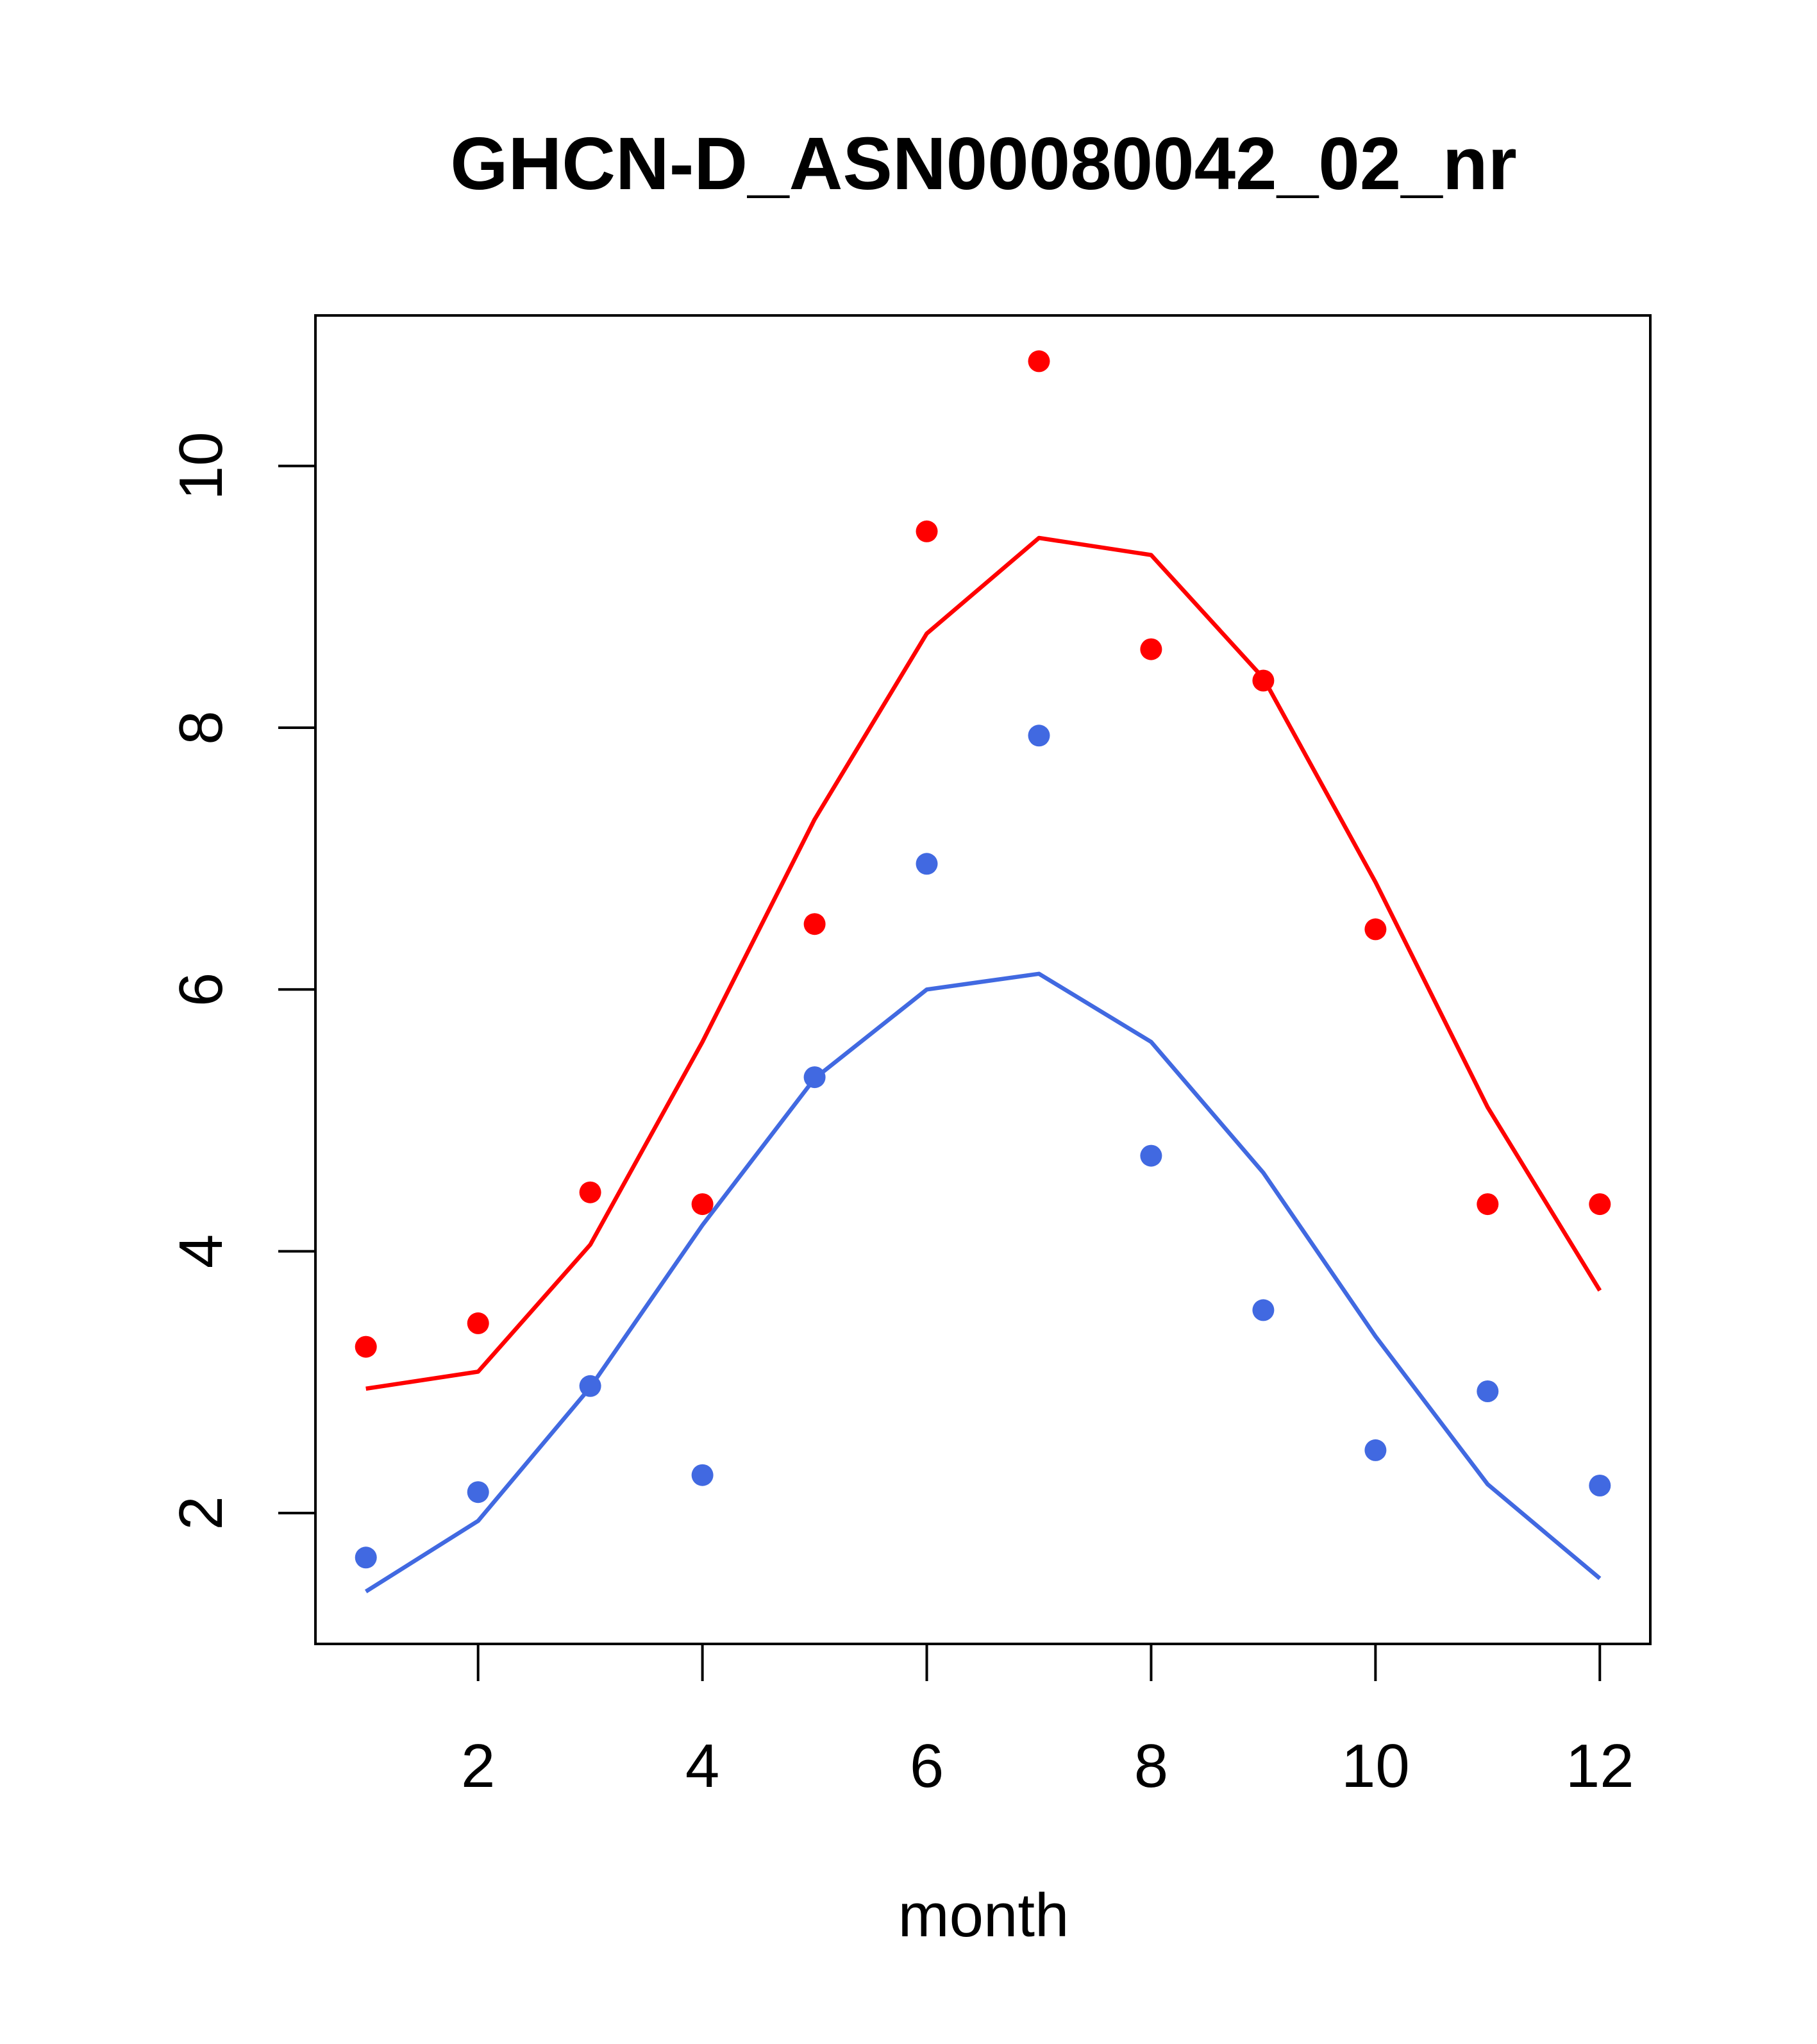  Describe the element at coordinates (984, 1916) in the screenshot. I see `x-axis-title: month` at that location.